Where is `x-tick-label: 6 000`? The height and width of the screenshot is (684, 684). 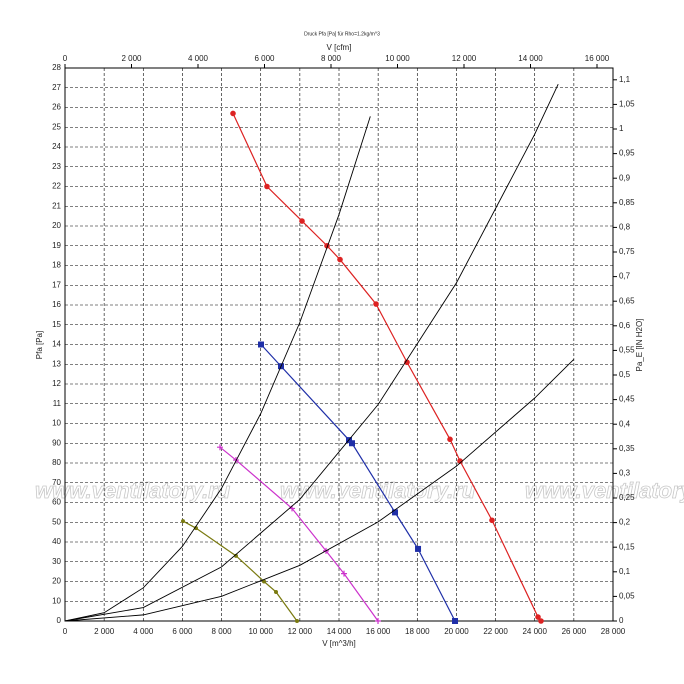
x-tick-label: 6 000 is located at coordinates (182, 631).